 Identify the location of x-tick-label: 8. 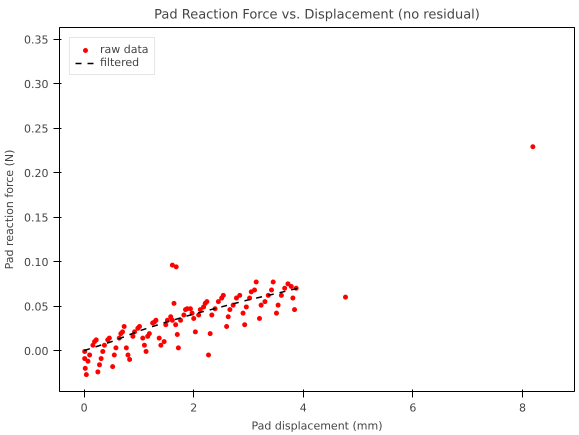
(522, 408).